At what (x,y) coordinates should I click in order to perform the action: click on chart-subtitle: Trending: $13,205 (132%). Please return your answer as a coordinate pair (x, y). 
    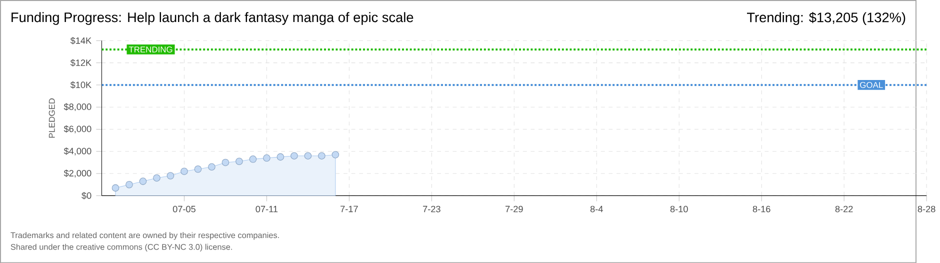
    Looking at the image, I should click on (826, 18).